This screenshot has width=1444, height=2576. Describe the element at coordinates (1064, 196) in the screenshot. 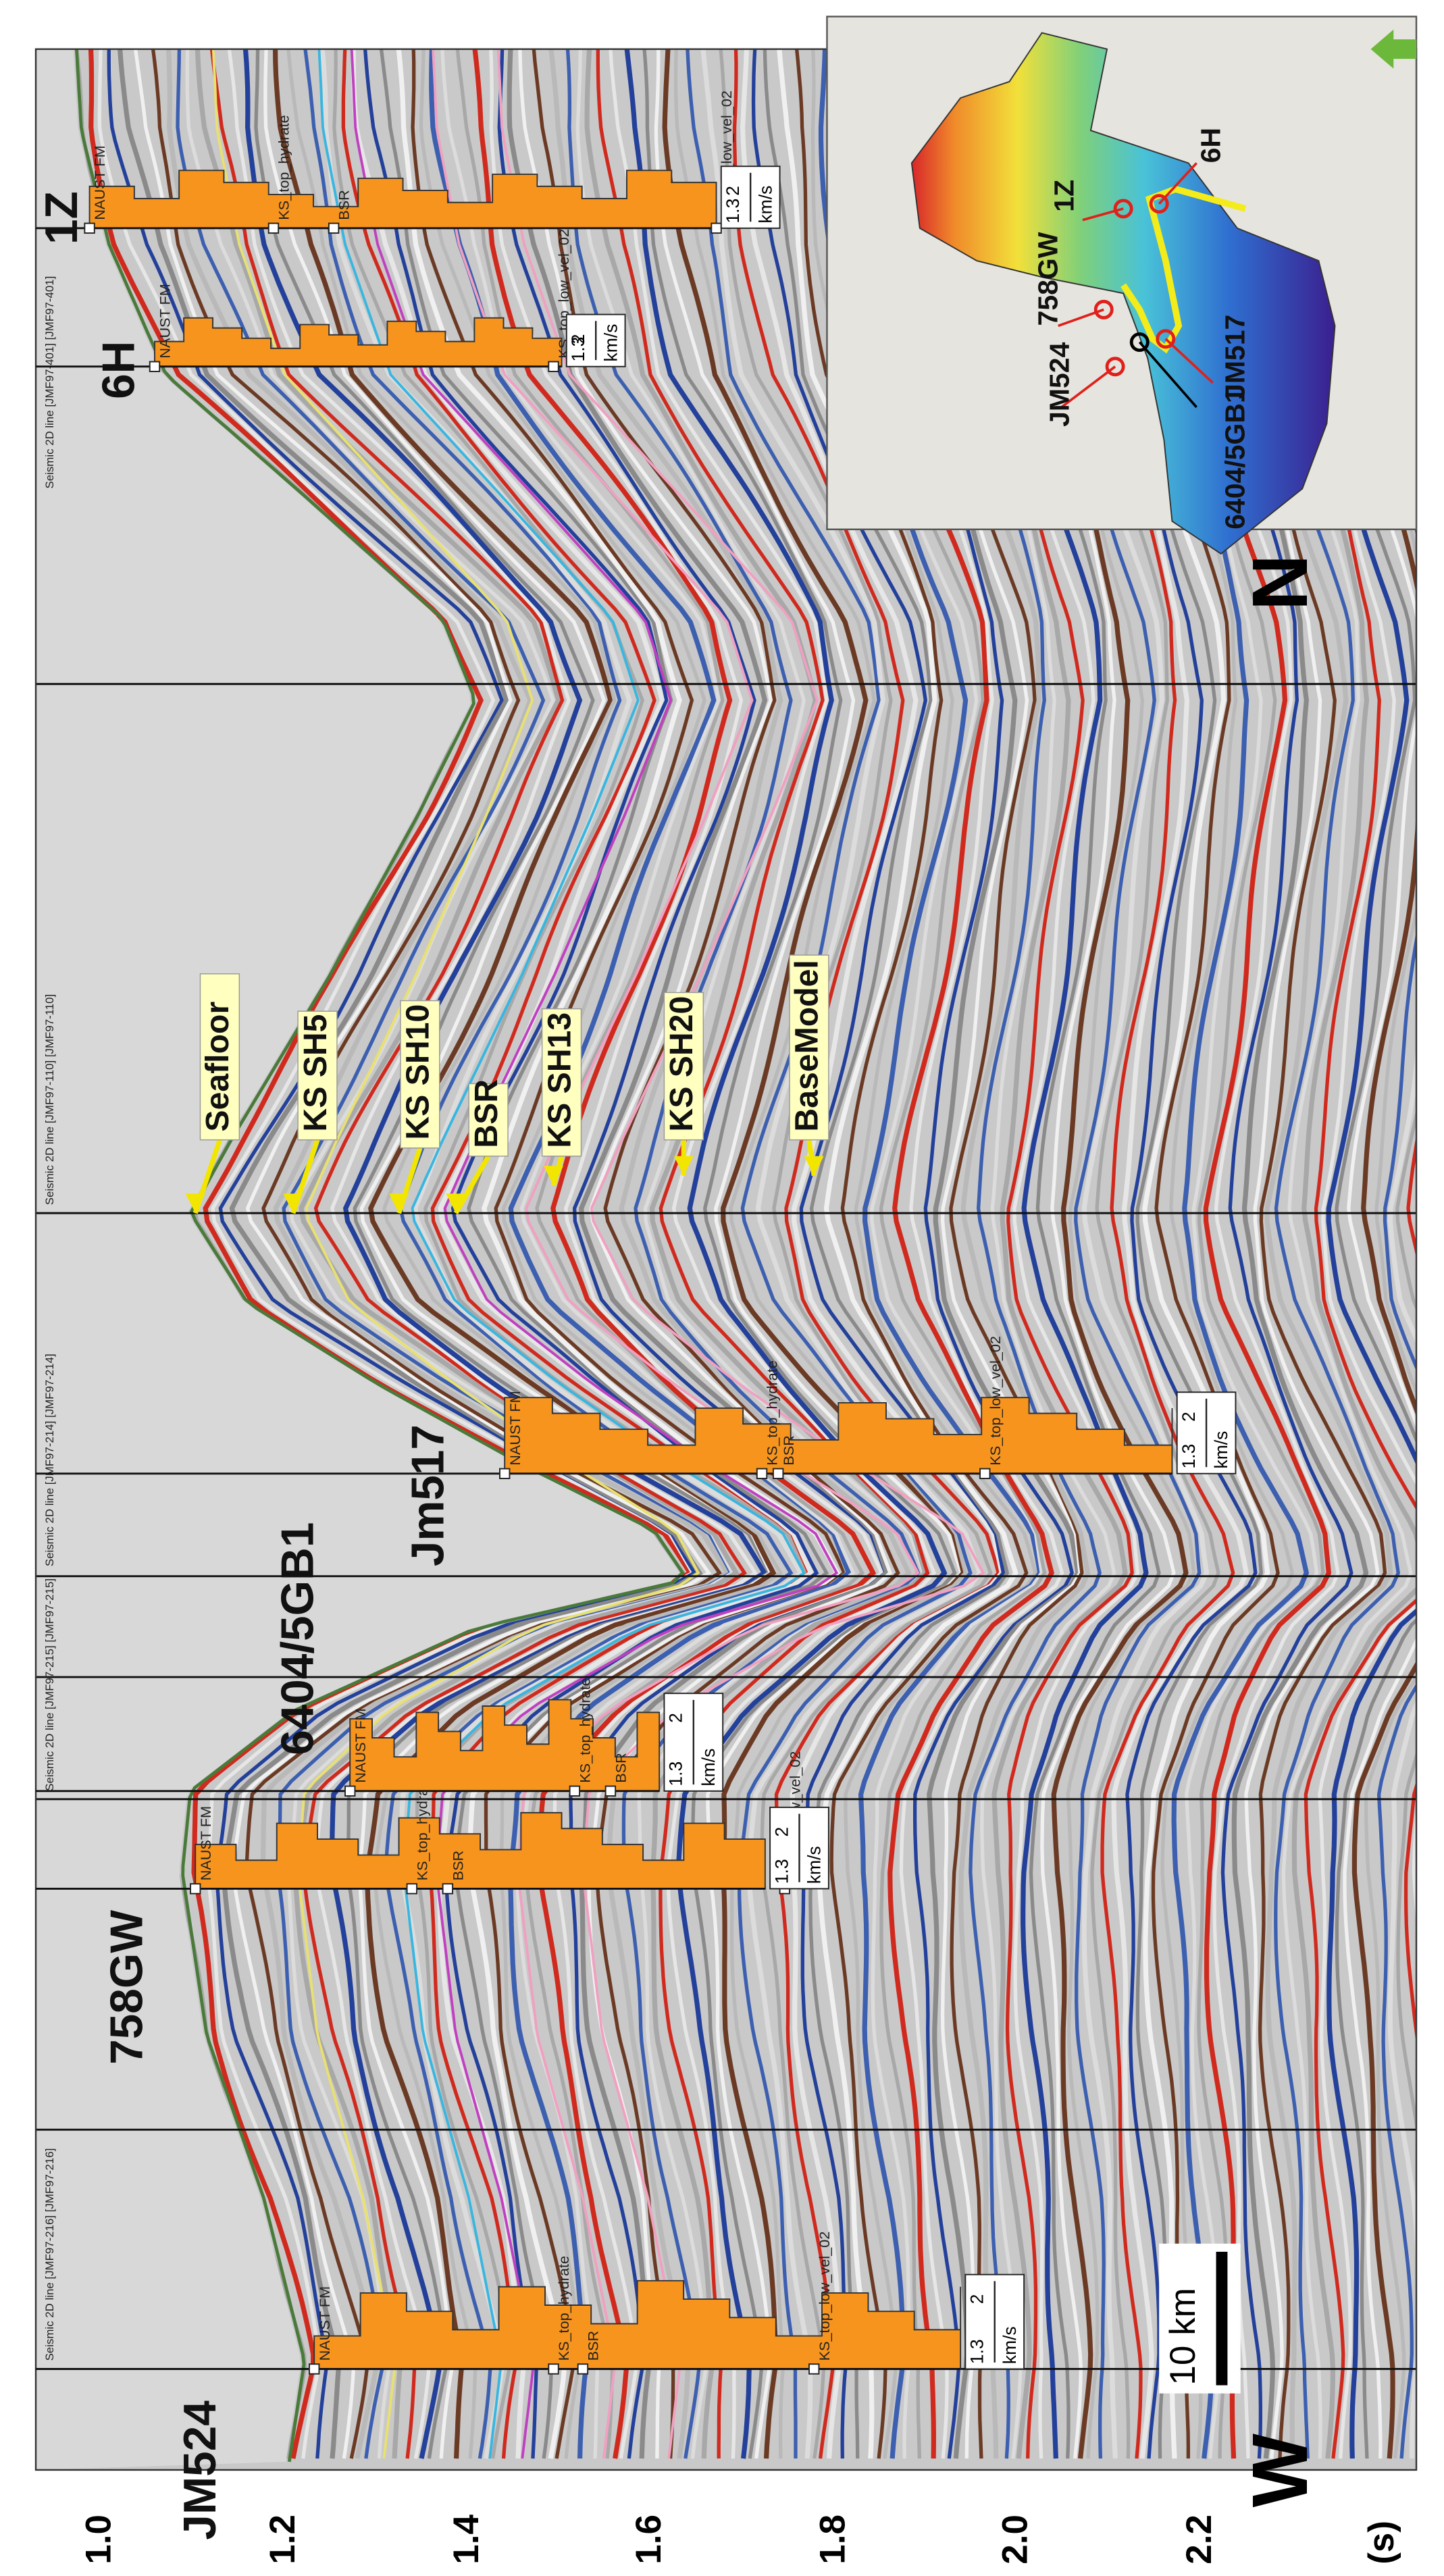

I see `map-well-label: 1Z` at that location.